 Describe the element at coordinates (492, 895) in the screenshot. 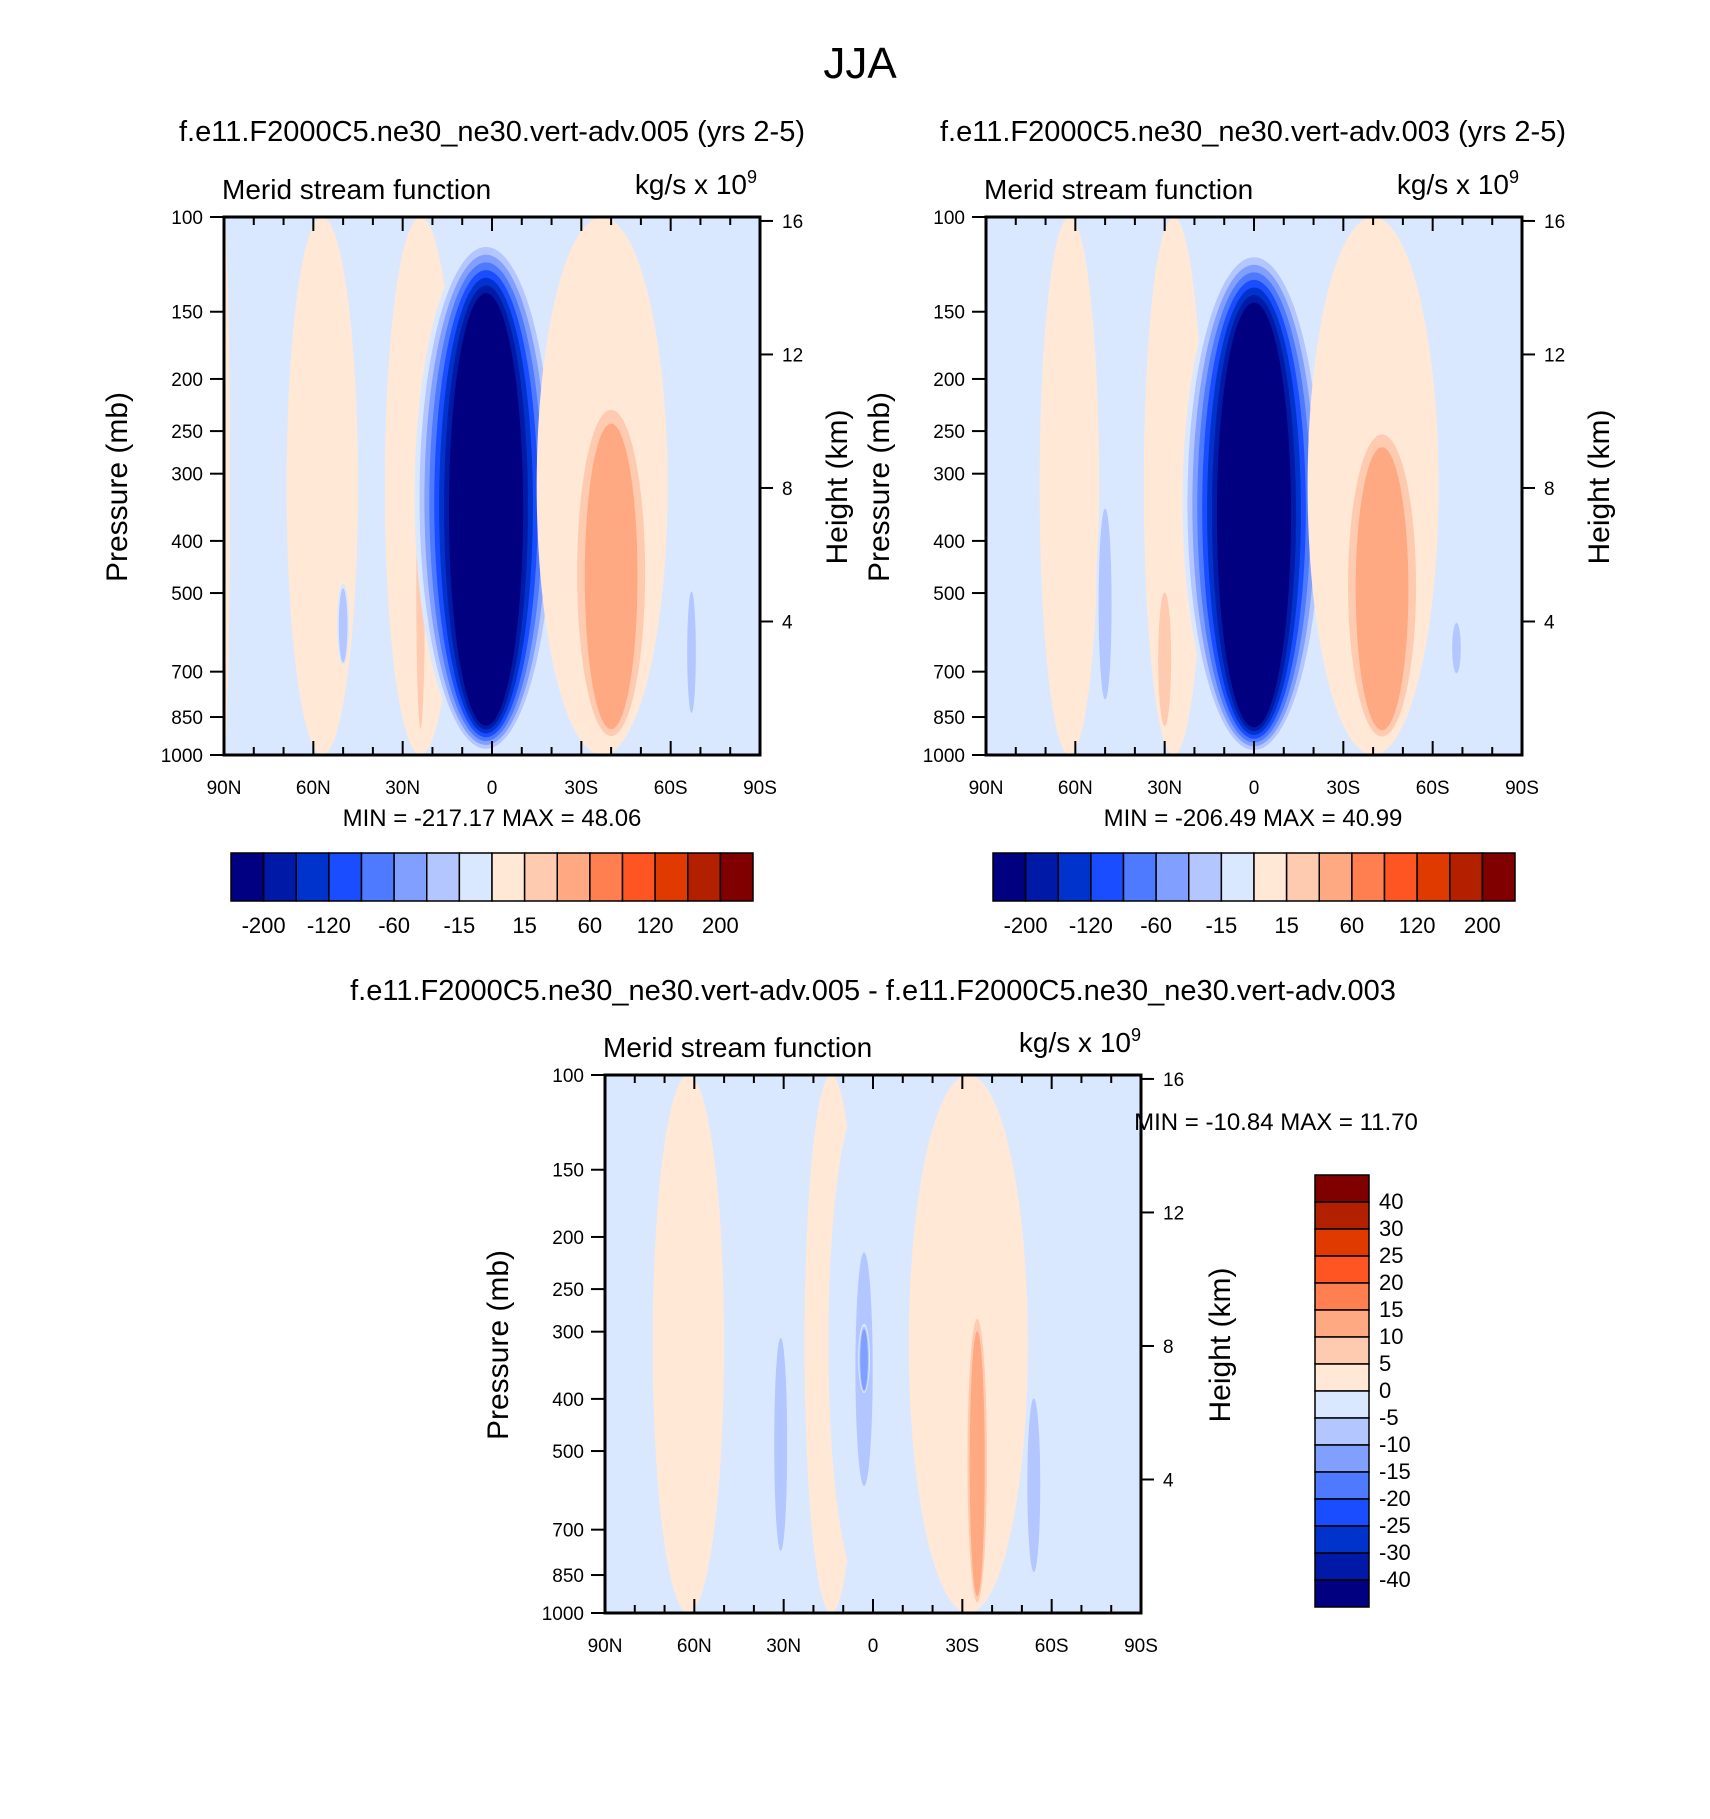

I see `panel-1-colorbar: -200 -120 -60 -15 15 60 120 200` at that location.